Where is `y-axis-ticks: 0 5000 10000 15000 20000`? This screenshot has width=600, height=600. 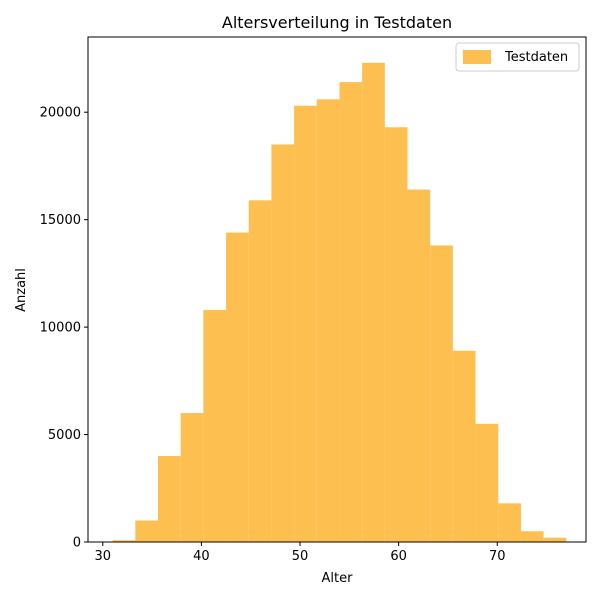 y-axis-ticks: 0 5000 10000 15000 20000 is located at coordinates (64, 328).